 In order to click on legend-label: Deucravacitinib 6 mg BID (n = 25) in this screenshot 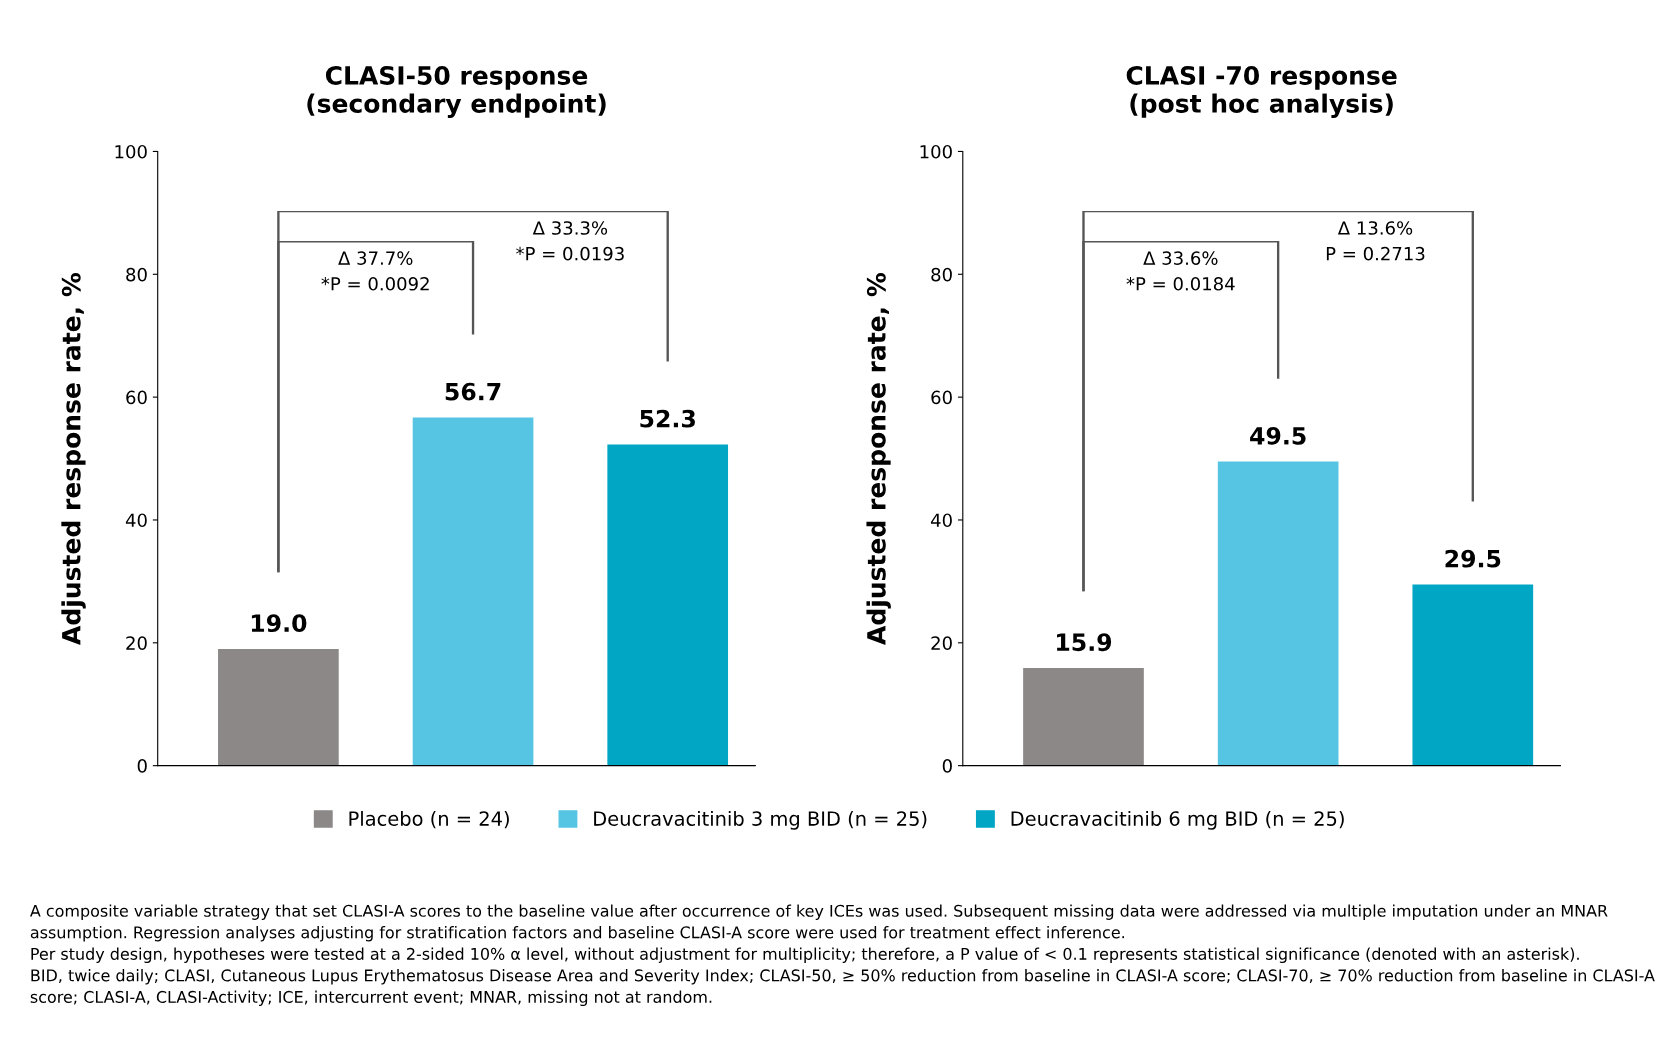, I will do `click(1177, 820)`.